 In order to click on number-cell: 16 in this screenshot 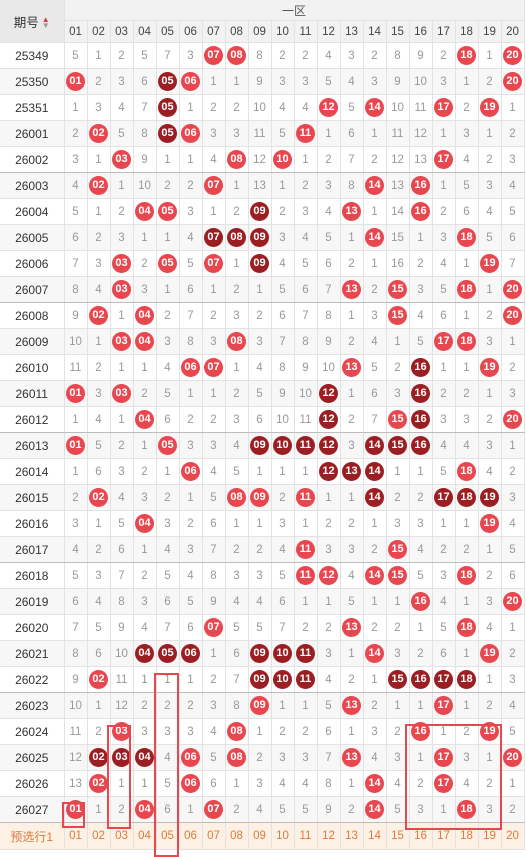, I will do `click(421, 679)`.